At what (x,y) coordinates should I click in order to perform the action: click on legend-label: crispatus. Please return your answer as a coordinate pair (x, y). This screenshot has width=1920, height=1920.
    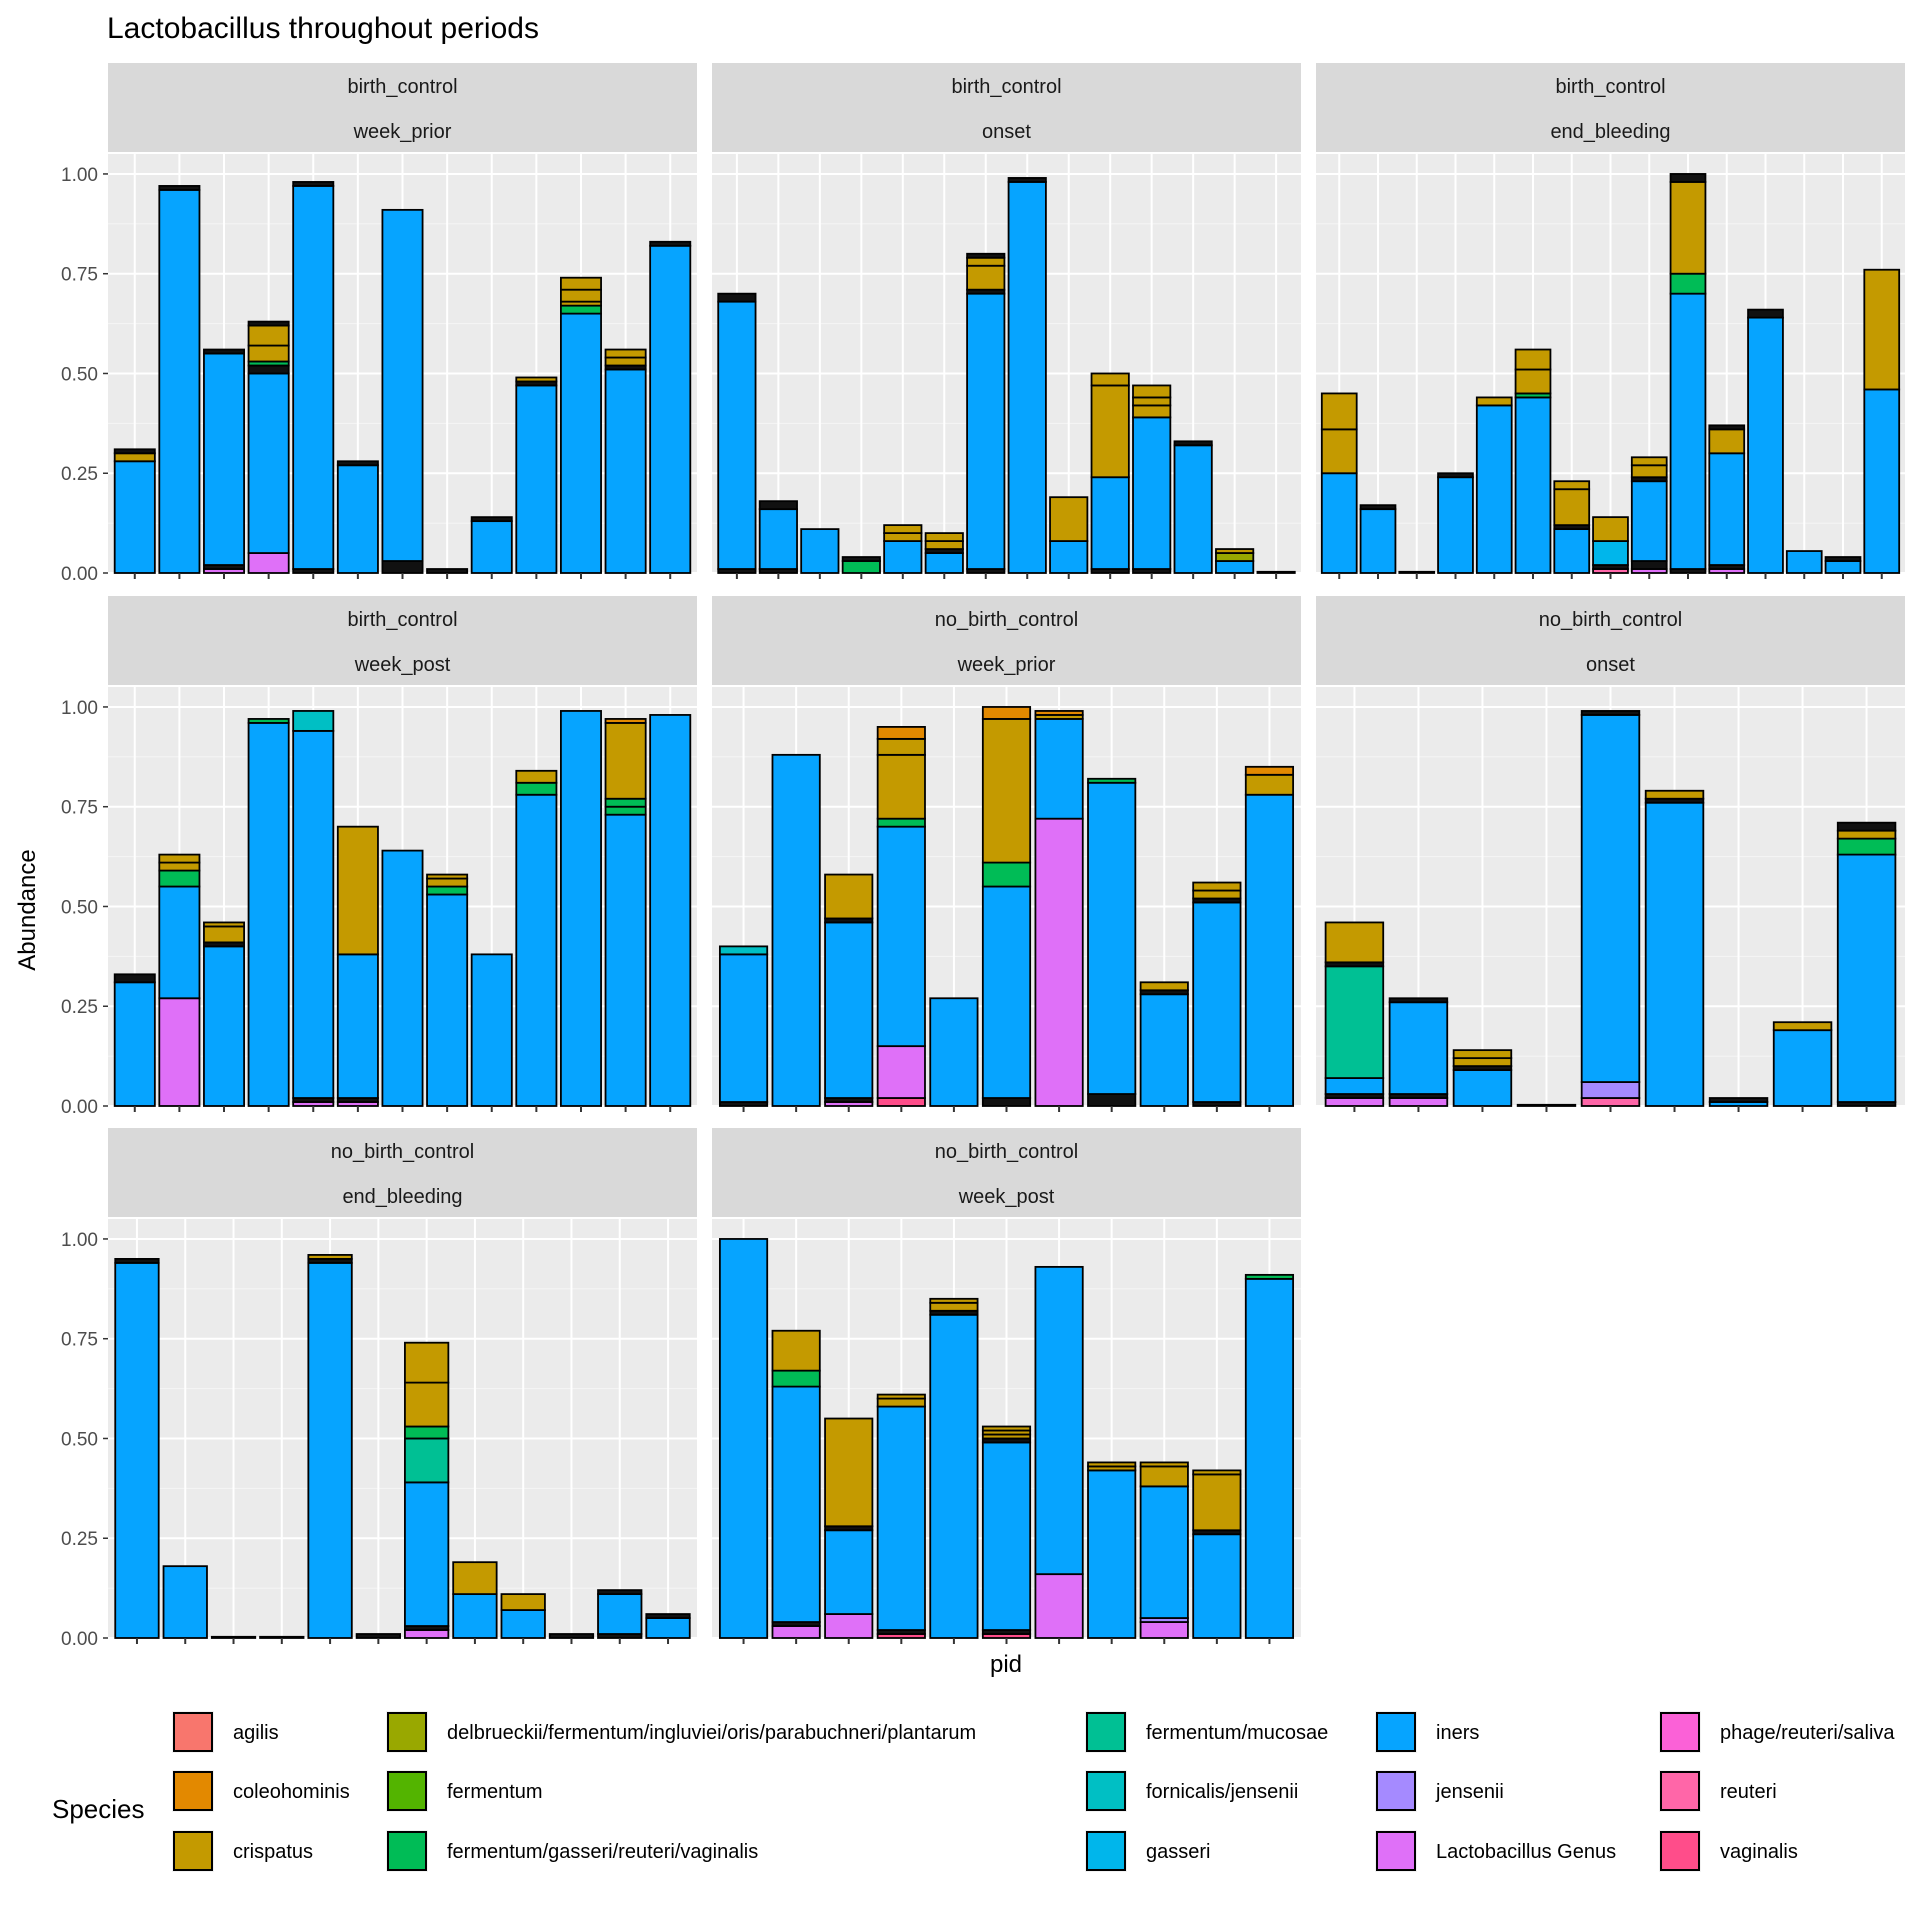
    Looking at the image, I should click on (273, 1852).